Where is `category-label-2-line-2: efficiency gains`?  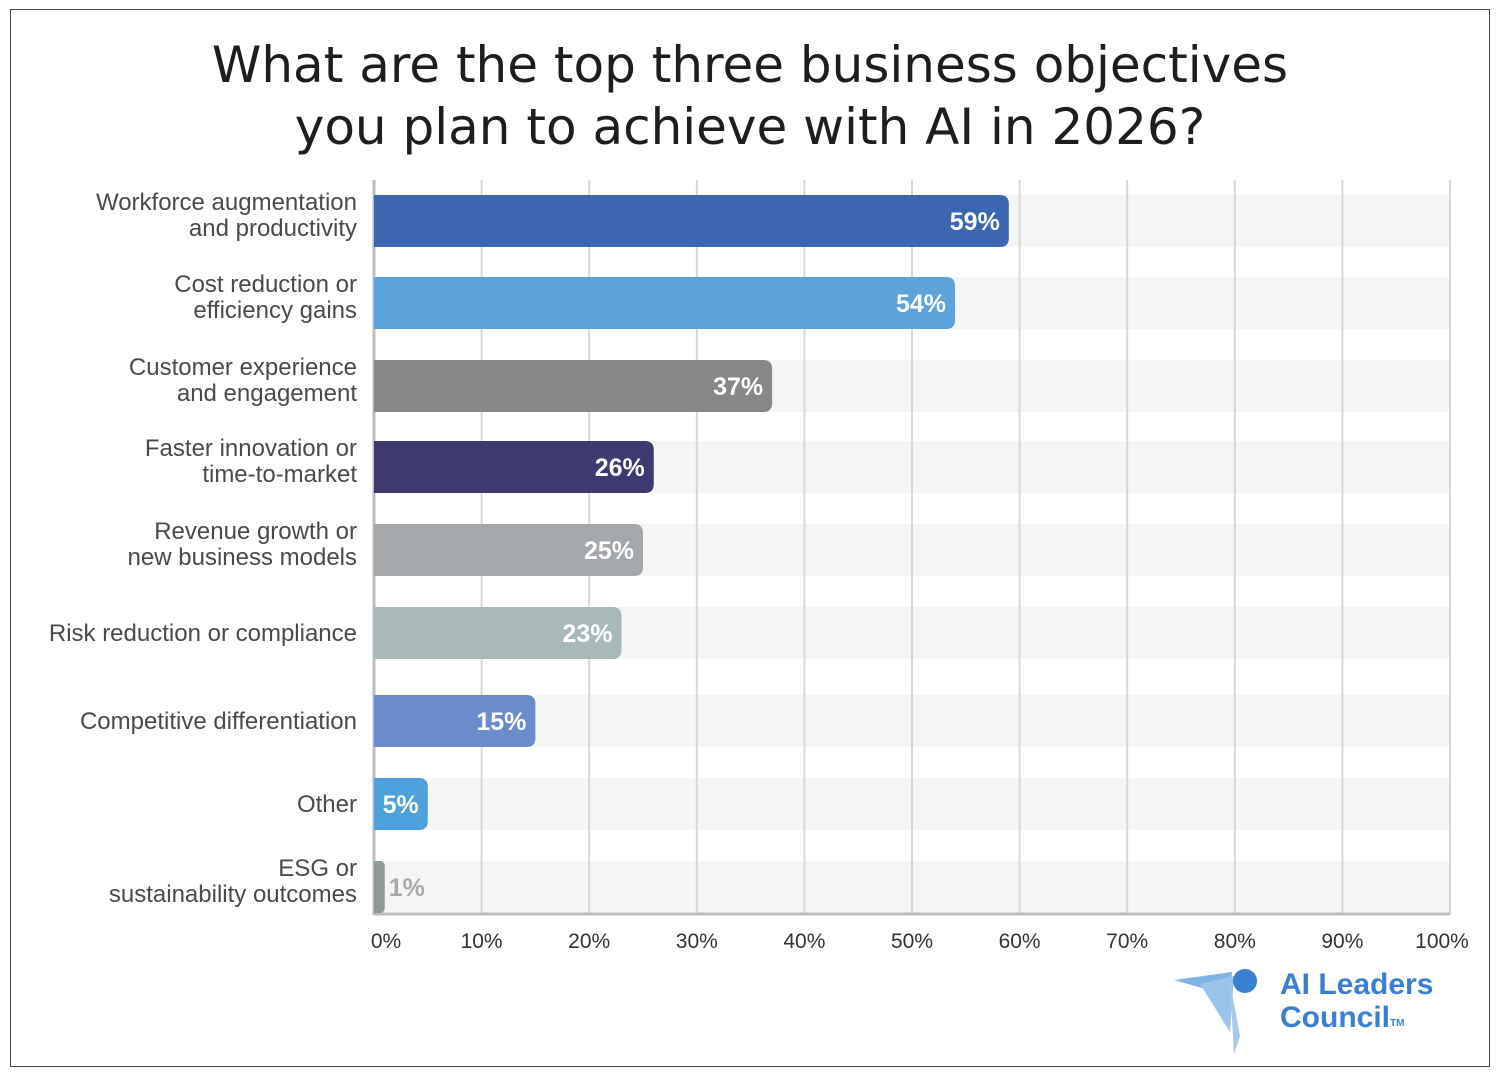
category-label-2-line-2: efficiency gains is located at coordinates (275, 310).